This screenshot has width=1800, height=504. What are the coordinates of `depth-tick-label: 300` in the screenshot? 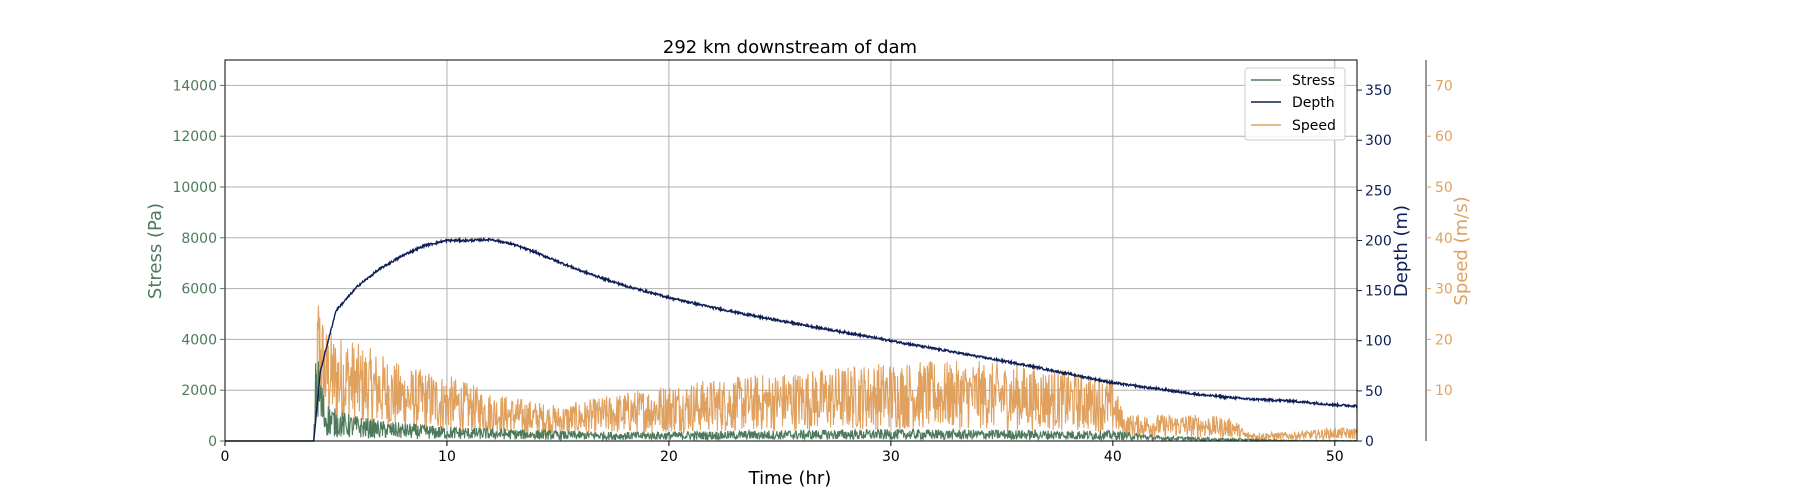 It's located at (1378, 141).